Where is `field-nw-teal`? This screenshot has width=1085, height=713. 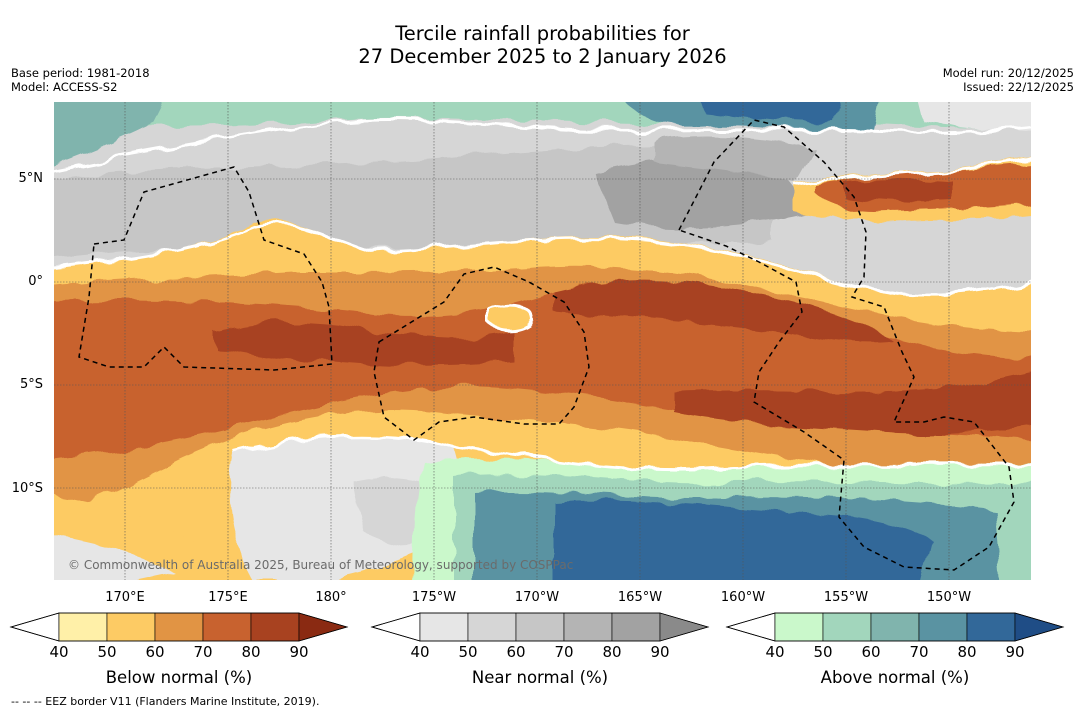
field-nw-teal is located at coordinates (109, 133).